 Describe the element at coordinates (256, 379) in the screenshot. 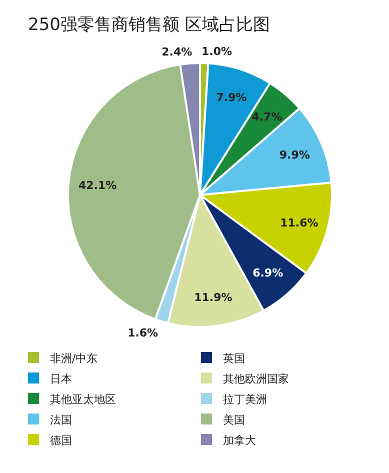

I see `legend-label: 其他欧洲国家` at that location.